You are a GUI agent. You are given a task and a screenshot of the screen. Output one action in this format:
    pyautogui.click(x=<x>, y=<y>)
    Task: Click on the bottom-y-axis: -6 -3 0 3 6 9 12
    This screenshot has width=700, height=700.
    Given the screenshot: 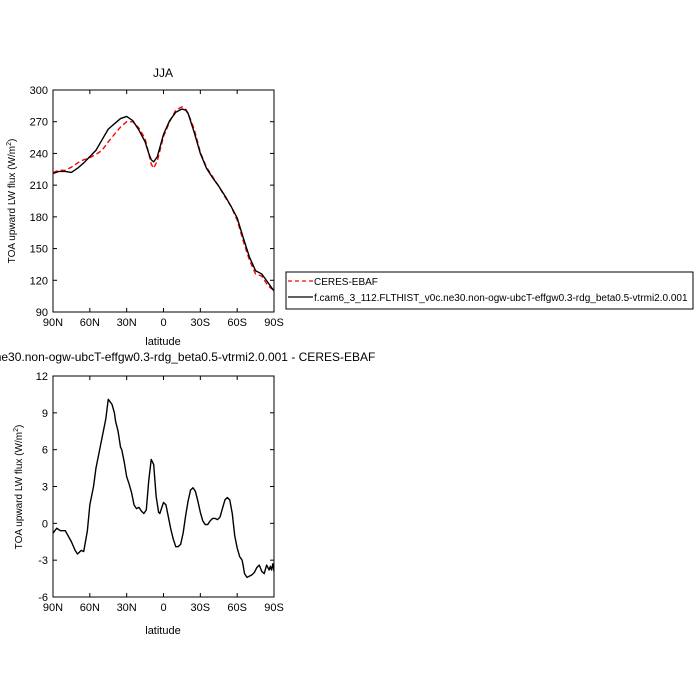 What is the action you would take?
    pyautogui.click(x=155, y=487)
    